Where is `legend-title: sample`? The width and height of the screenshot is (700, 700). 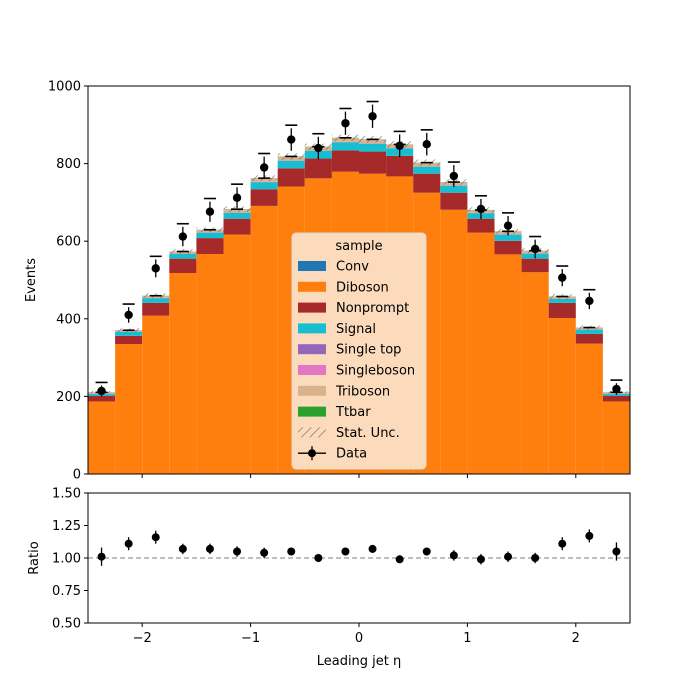
legend-title: sample is located at coordinates (358, 246).